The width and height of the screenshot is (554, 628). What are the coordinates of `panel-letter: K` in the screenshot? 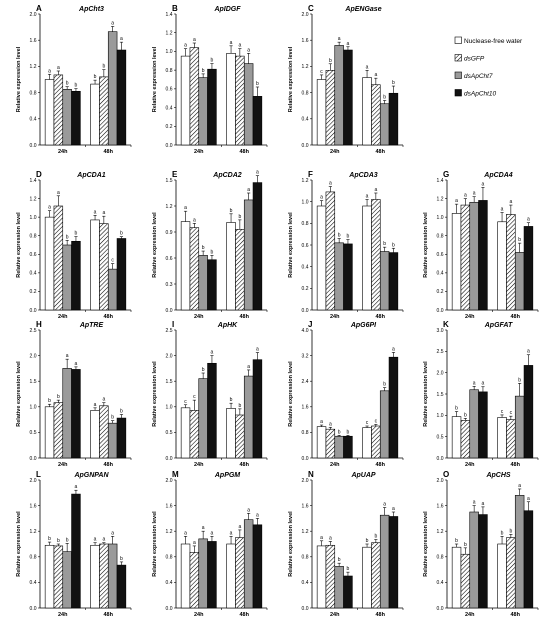 It's located at (446, 324).